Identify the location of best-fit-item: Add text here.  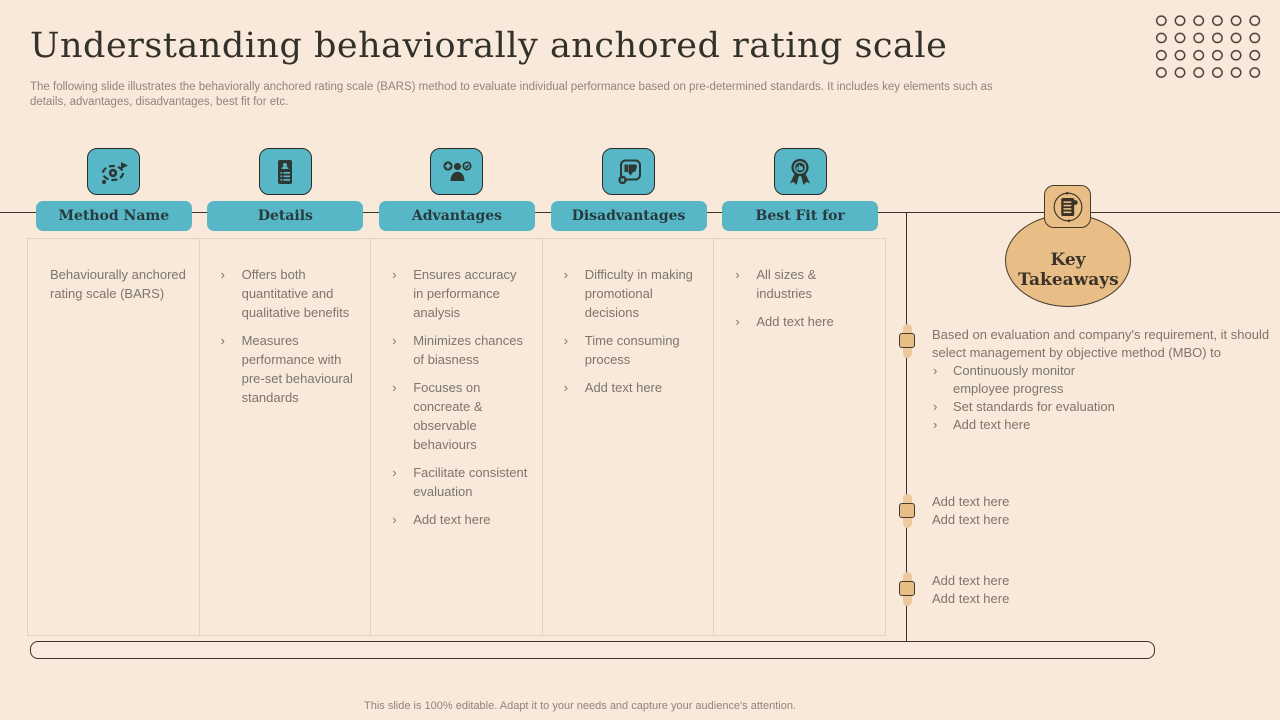
(799, 321).